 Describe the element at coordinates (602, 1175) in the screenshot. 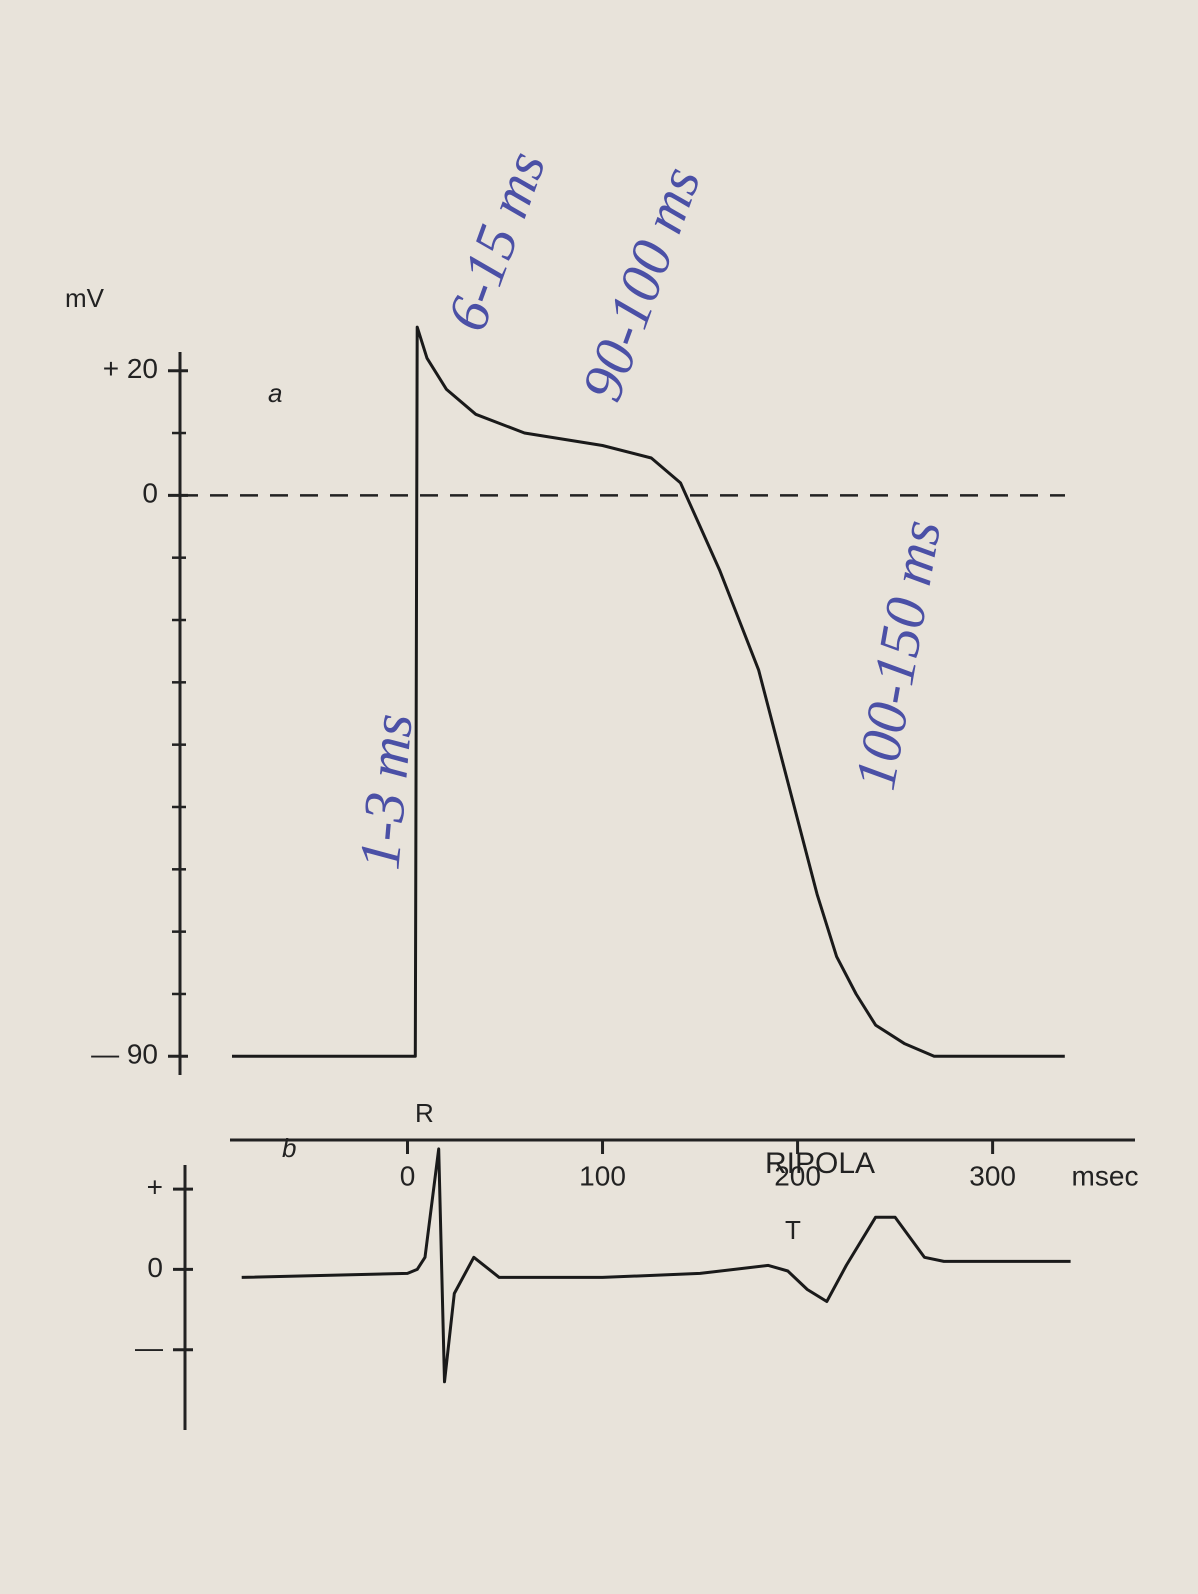

I see `x-tick-label: 100` at that location.